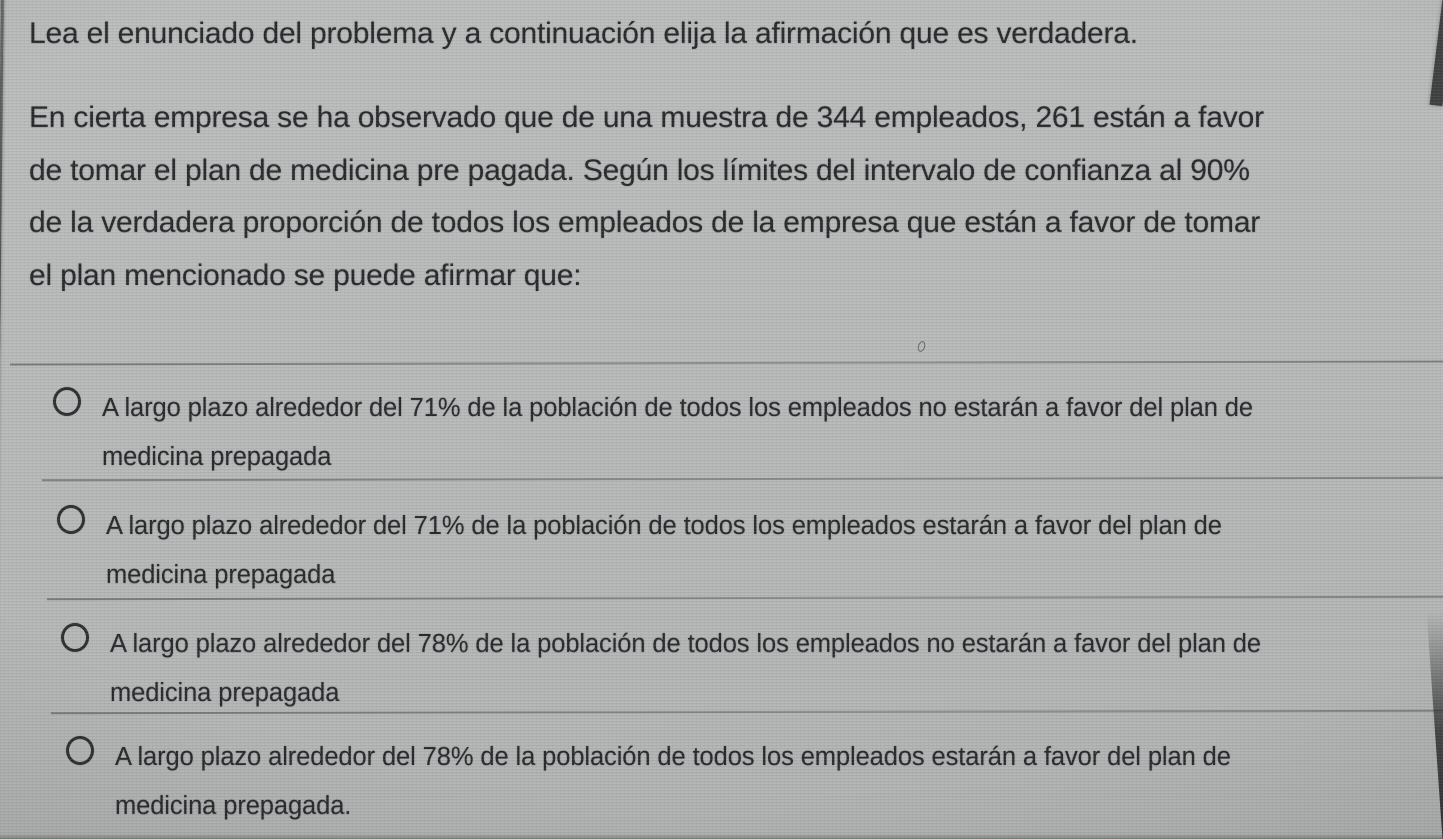  I want to click on photo-edge-bottom, so click(721, 836).